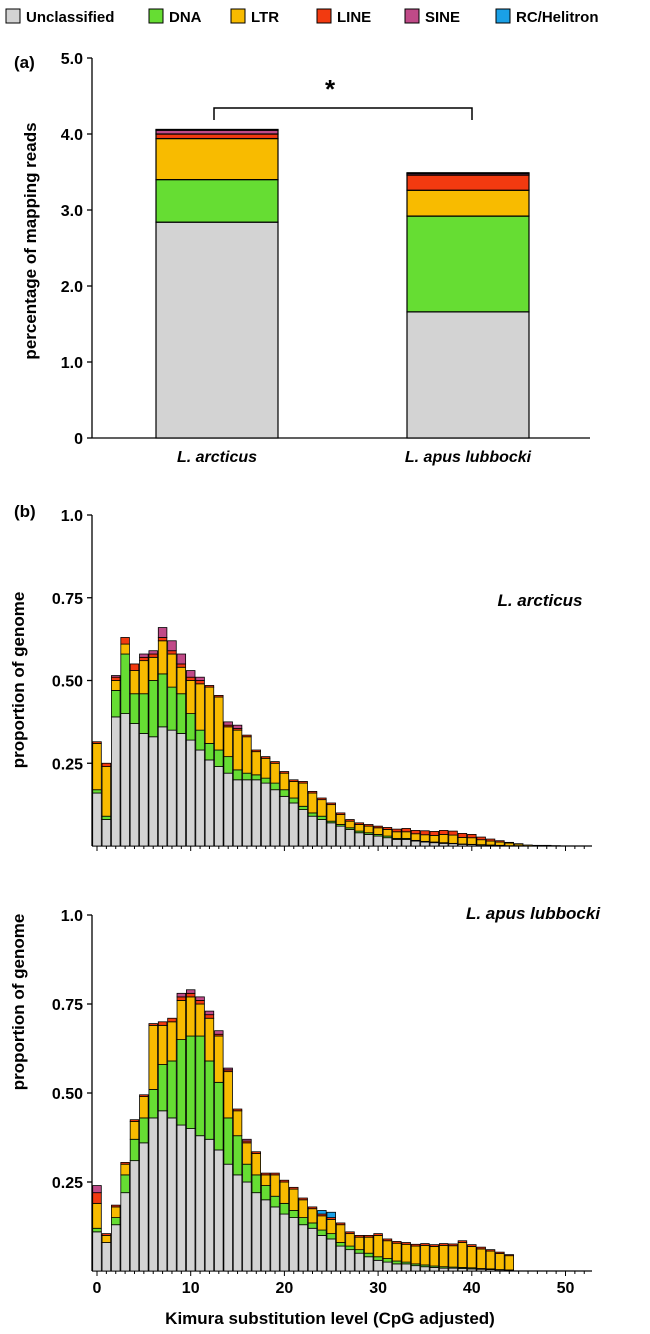  I want to click on b1-bar-29-unclassified, so click(369, 840).